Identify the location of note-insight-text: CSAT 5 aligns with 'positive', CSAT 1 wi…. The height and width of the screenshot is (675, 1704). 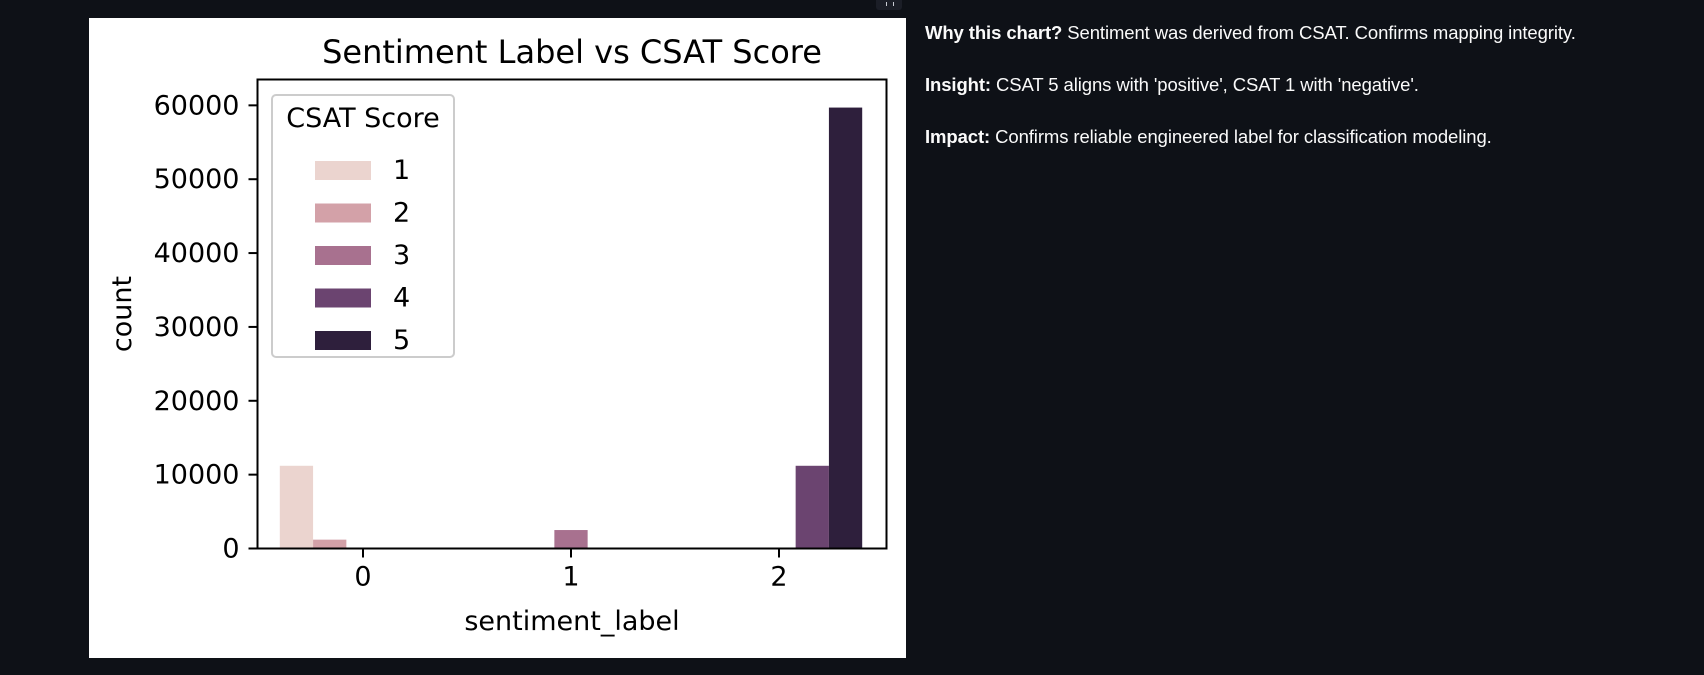
(1205, 84).